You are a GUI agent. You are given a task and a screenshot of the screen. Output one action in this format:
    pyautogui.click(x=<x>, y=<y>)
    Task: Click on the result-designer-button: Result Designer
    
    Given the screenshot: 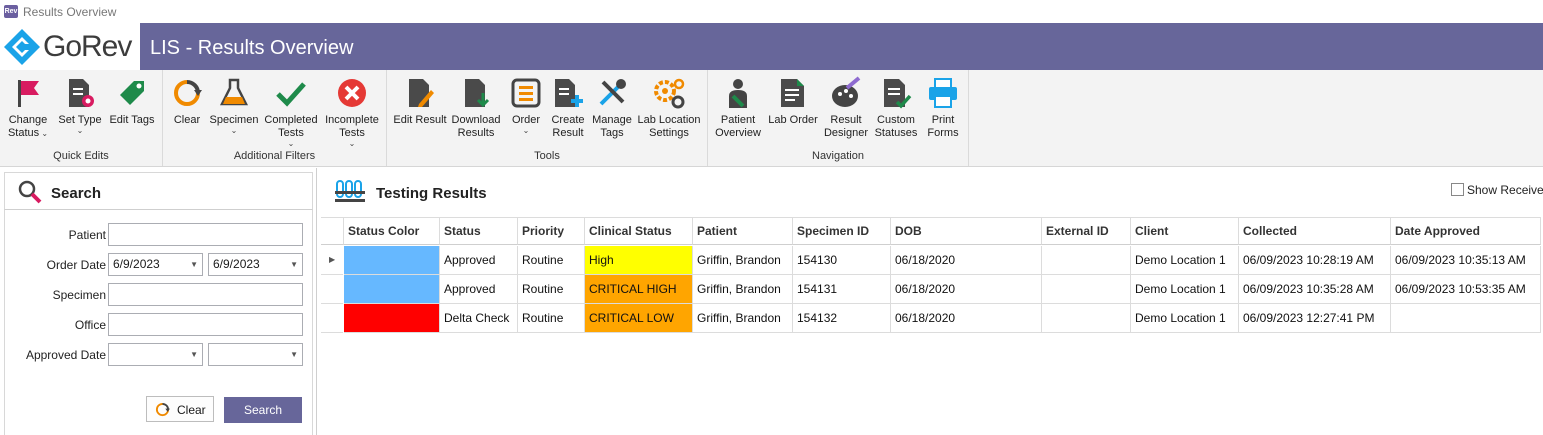 What is the action you would take?
    pyautogui.click(x=846, y=108)
    